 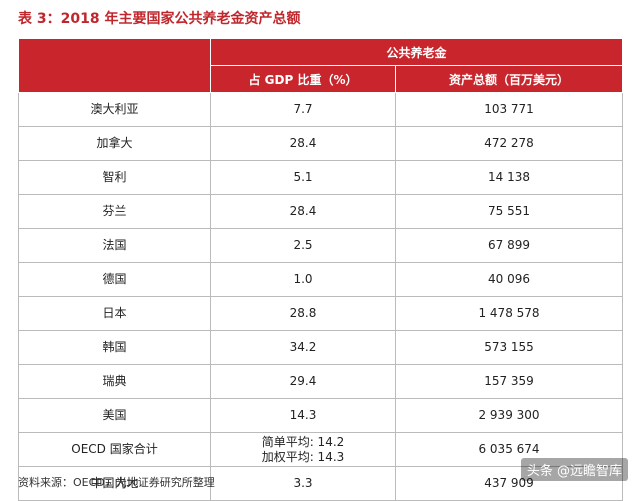 I want to click on cell: 瑞典, so click(x=114, y=381).